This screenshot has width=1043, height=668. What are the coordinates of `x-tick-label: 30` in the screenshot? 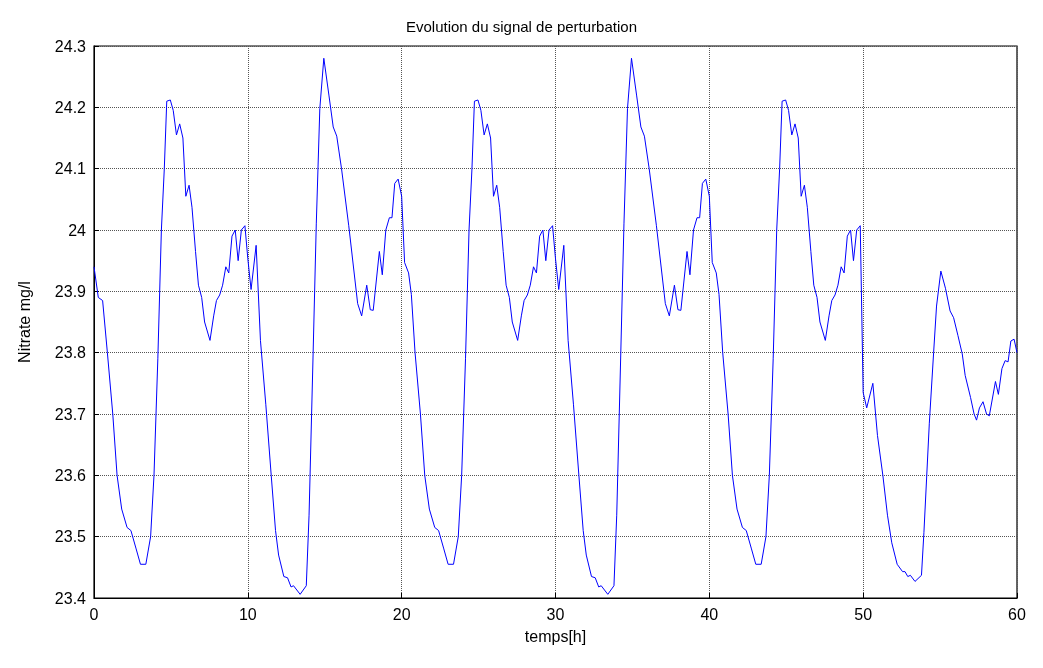 It's located at (555, 614).